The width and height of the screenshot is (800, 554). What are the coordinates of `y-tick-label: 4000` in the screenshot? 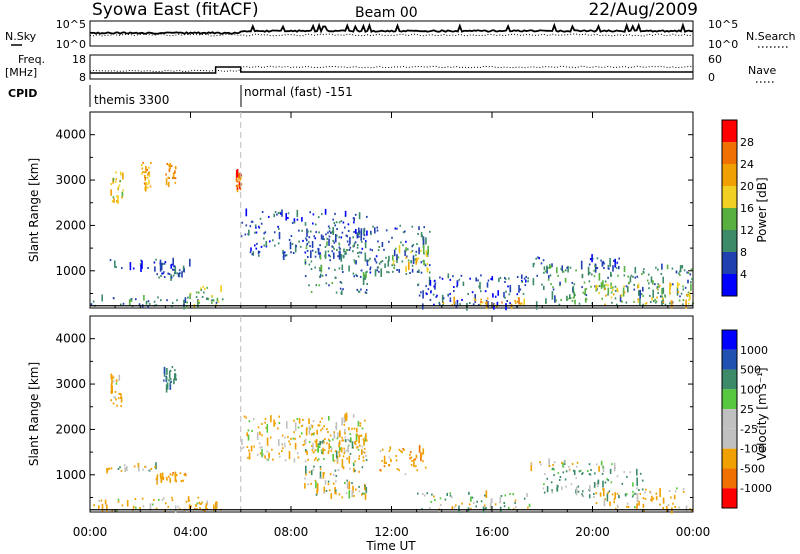 It's located at (70, 135).